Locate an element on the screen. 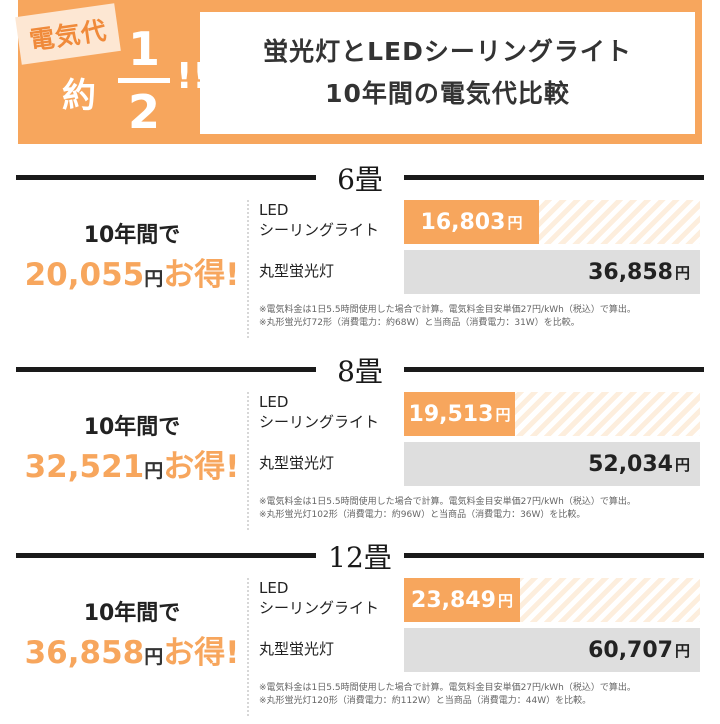  fraction-denominator: 2 is located at coordinates (143, 112).